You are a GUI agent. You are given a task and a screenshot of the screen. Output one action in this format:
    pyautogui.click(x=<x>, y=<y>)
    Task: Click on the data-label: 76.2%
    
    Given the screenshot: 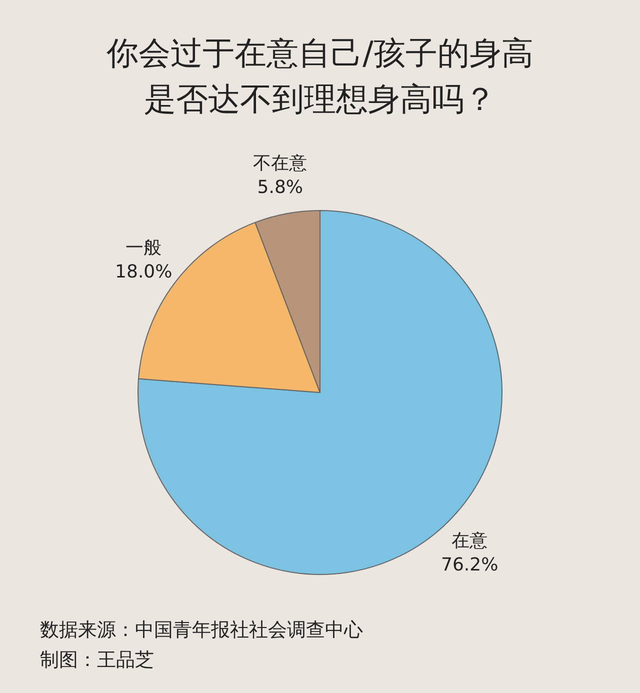 What is the action you would take?
    pyautogui.click(x=469, y=565)
    